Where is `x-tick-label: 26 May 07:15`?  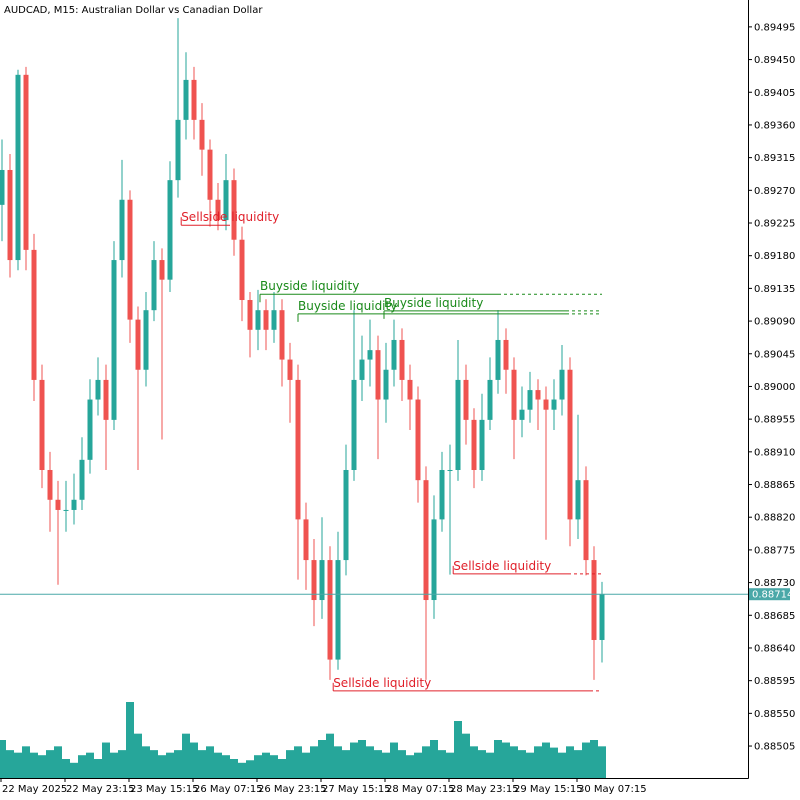
x-tick-label: 26 May 07:15 is located at coordinates (228, 789).